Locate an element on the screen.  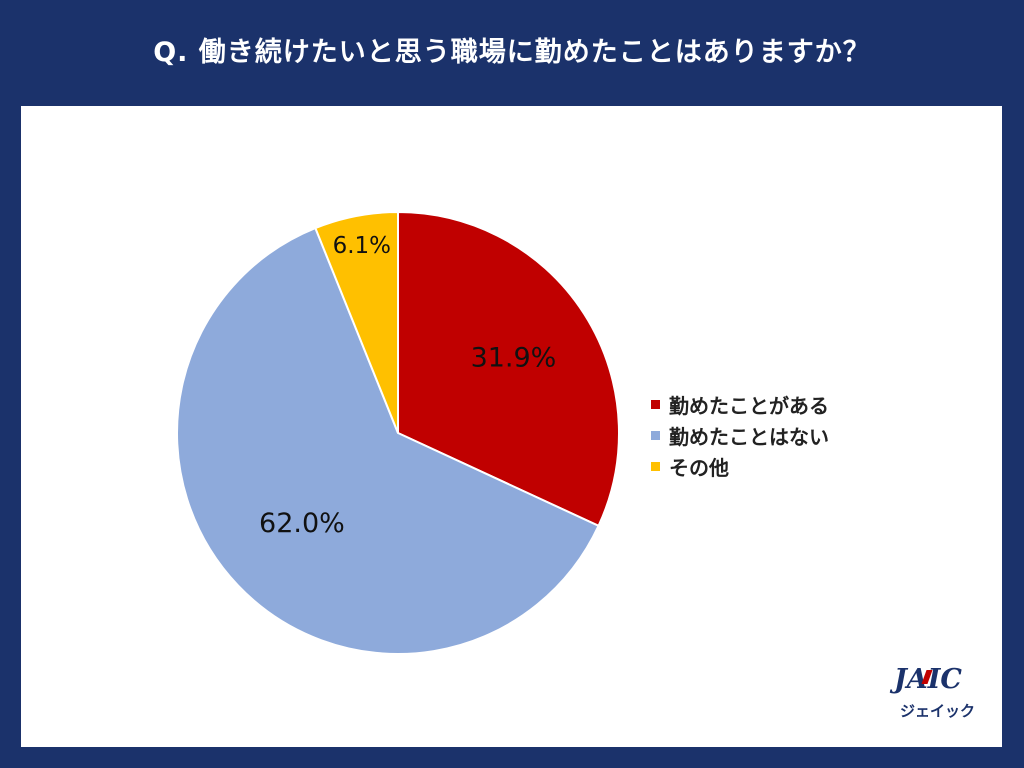
chart-legend: 勤めたことがある 勤めたことはない その他 is located at coordinates (781, 435).